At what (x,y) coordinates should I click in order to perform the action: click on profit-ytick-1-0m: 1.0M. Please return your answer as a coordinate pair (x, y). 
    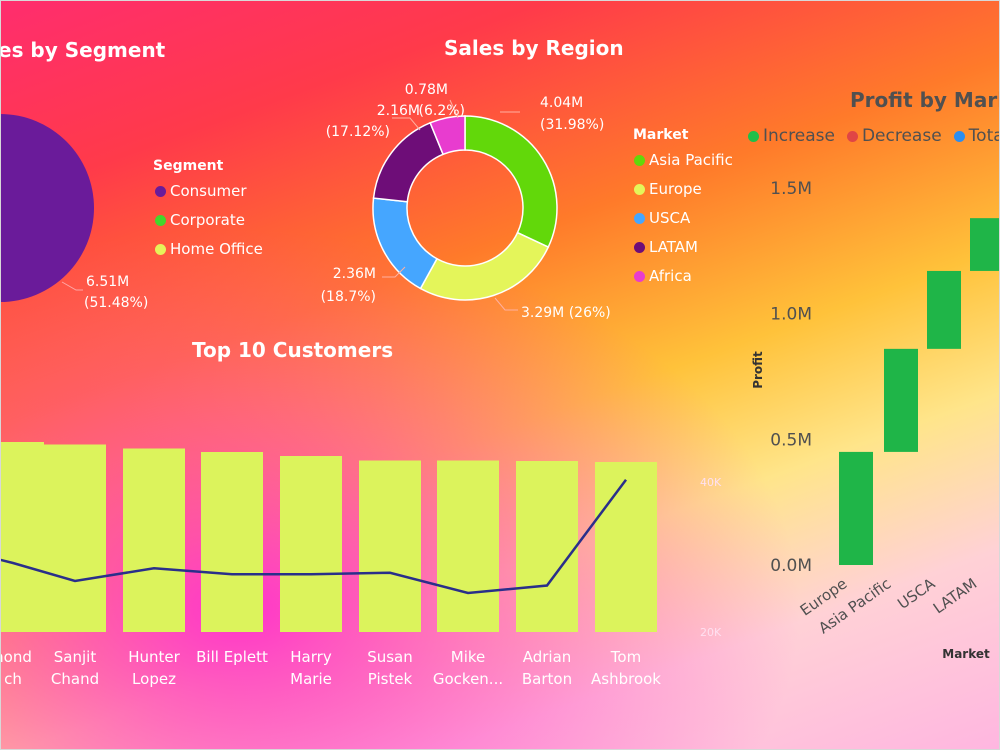
    Looking at the image, I should click on (791, 315).